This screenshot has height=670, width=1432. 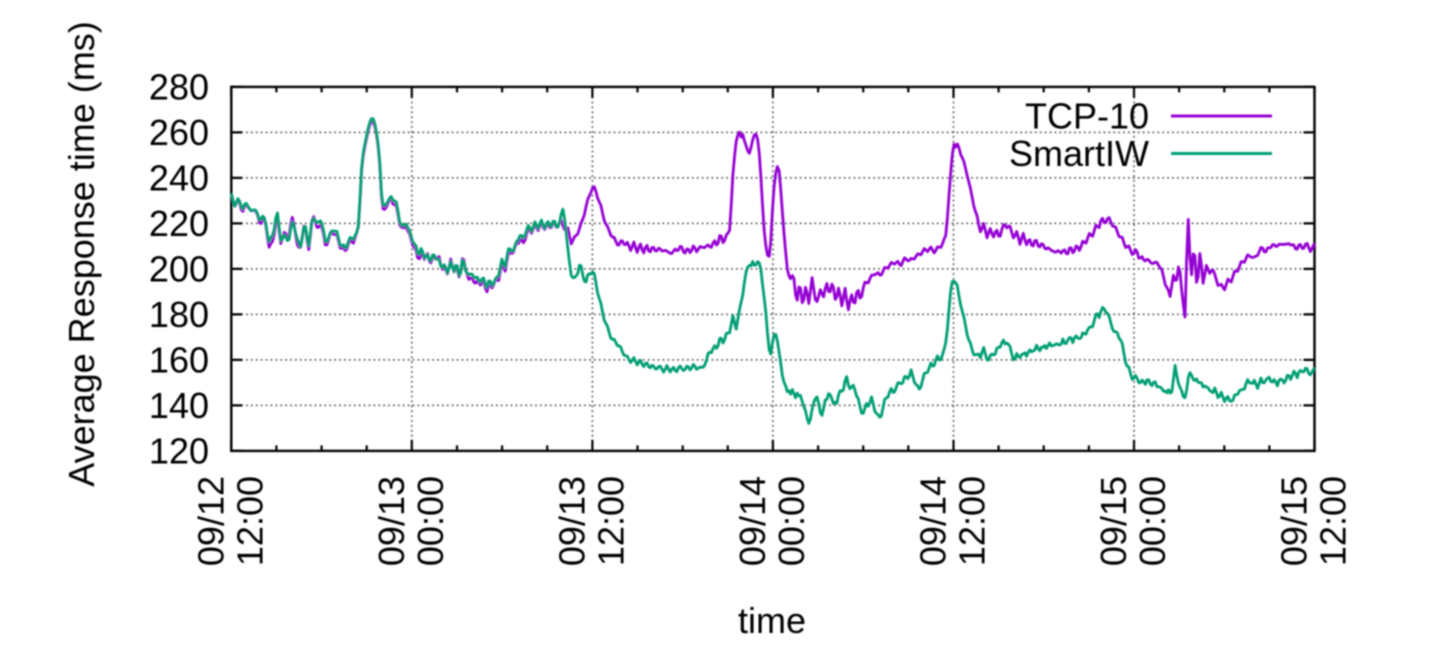 I want to click on svg-text: 260, so click(x=179, y=132).